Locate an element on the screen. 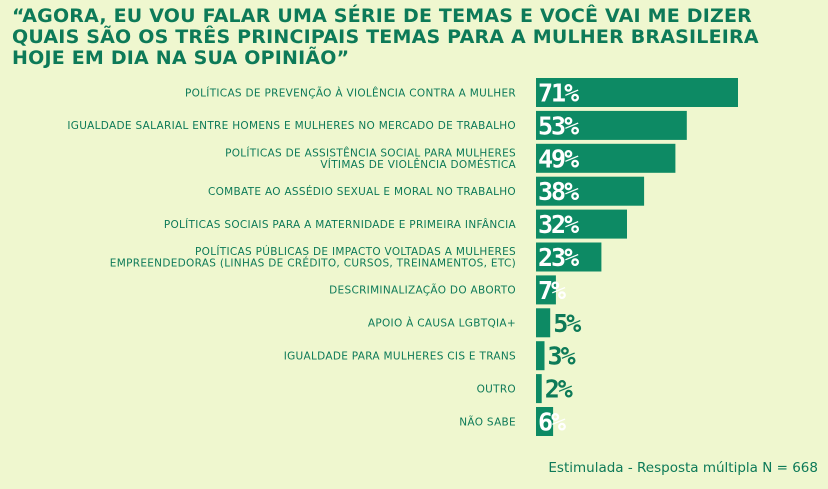 This screenshot has width=828, height=489. value-label: 5% is located at coordinates (567, 323).